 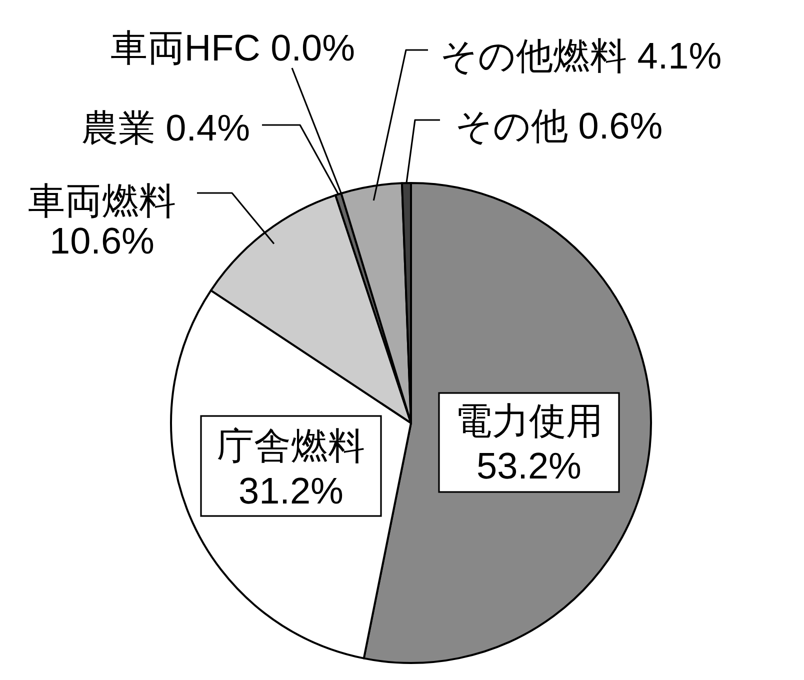 I want to click on slice-label: 庁舎燃料, so click(x=291, y=446).